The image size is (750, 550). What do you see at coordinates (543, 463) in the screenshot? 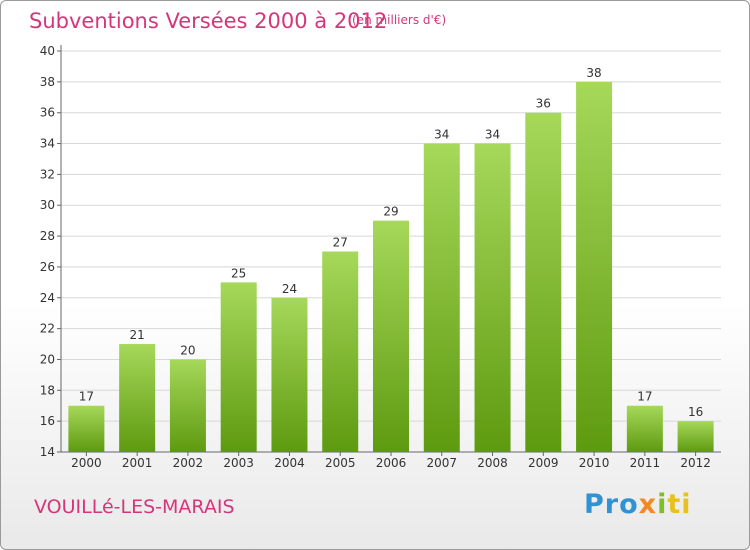
I see `x-tick-label: 2009` at bounding box center [543, 463].